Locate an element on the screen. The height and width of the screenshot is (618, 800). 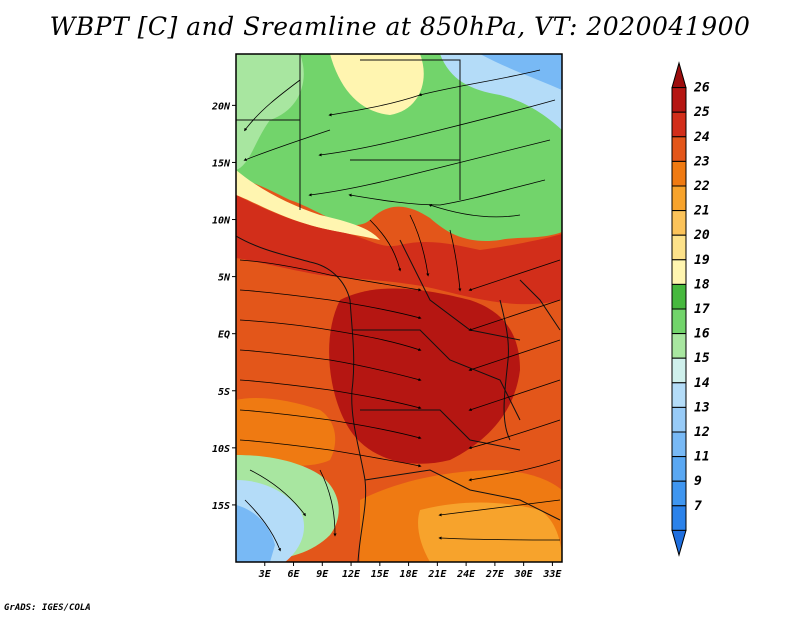
colorbar-label: 21 is located at coordinates (701, 211).